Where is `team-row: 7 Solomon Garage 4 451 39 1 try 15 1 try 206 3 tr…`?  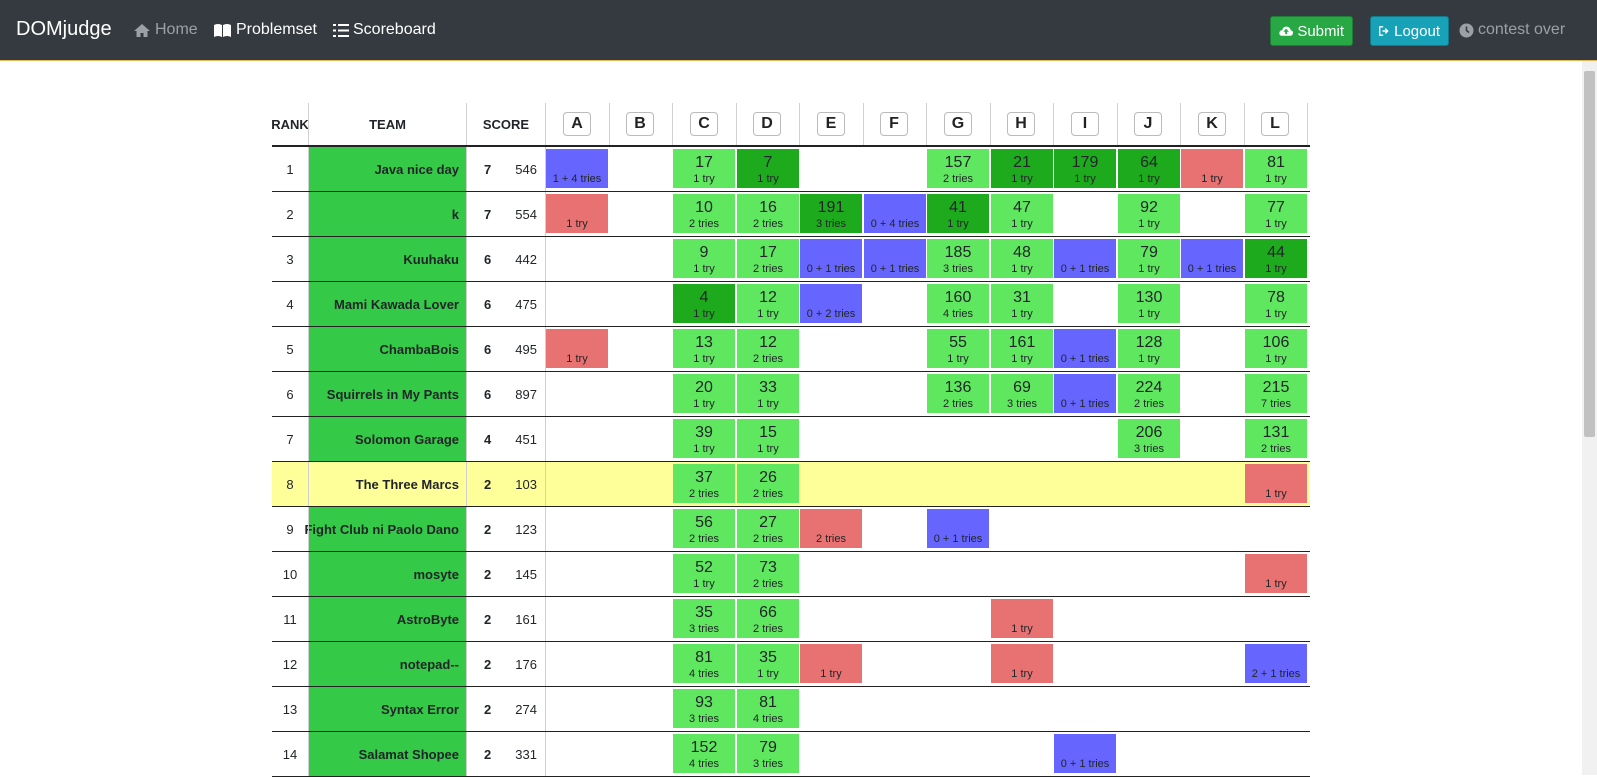 team-row: 7 Solomon Garage 4 451 39 1 try 15 1 try 206 3 tr… is located at coordinates (791, 439).